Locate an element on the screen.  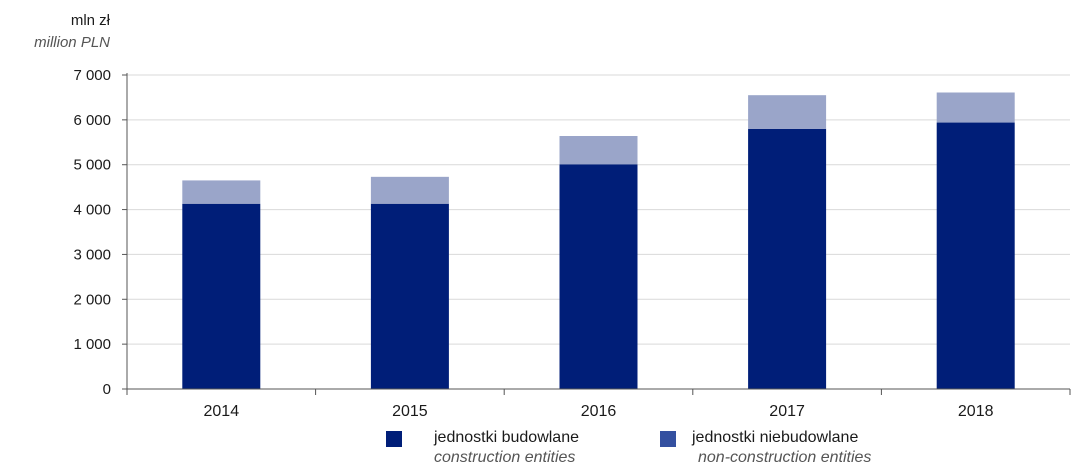
y-tick-label: 1 000 is located at coordinates (92, 344).